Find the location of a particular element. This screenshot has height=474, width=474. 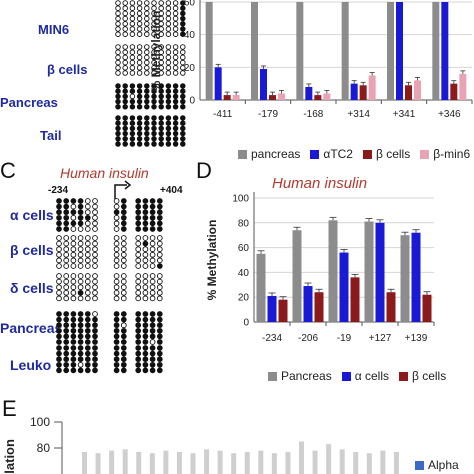

row-label-beta-cells-c: β cells is located at coordinates (32, 250).